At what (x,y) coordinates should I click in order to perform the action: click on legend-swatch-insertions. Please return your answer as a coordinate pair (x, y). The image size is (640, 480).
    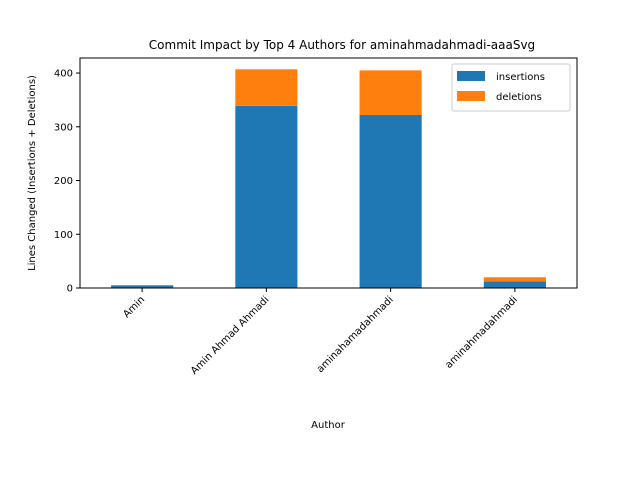
    Looking at the image, I should click on (471, 76).